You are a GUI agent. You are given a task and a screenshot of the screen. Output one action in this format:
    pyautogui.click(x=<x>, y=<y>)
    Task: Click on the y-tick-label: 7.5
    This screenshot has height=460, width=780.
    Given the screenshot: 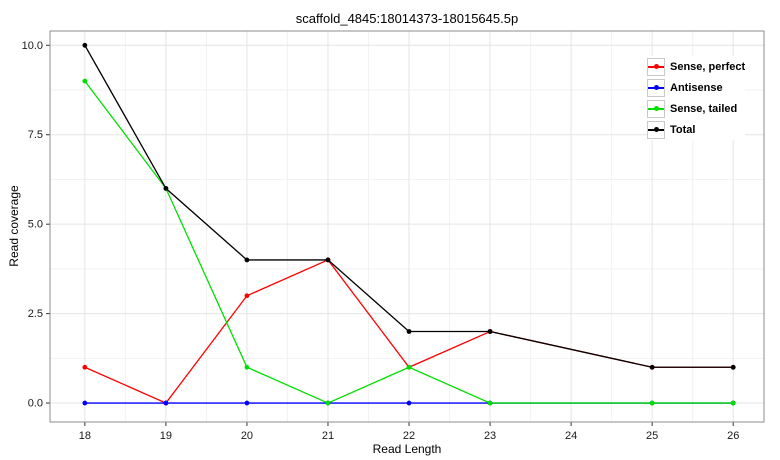 What is the action you would take?
    pyautogui.click(x=35, y=135)
    